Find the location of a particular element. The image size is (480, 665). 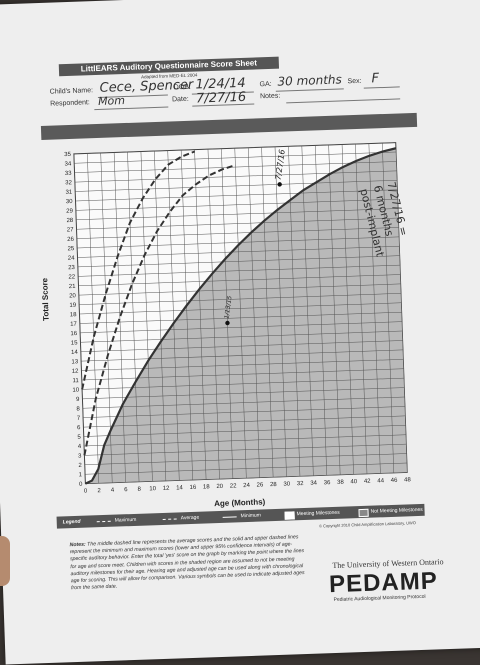

notes-label: Notes: is located at coordinates (77, 545).